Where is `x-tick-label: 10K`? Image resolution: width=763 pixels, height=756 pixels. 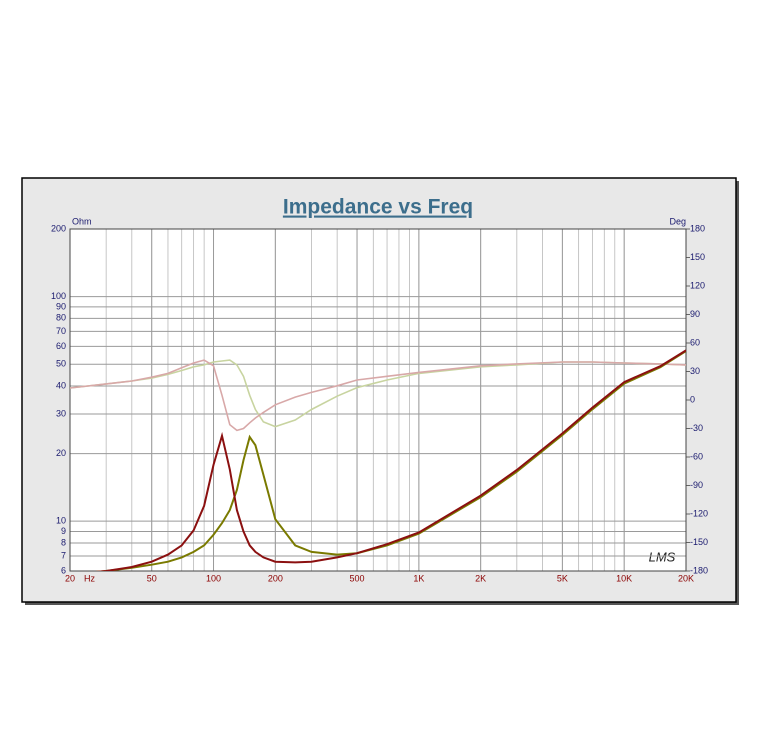 x-tick-label: 10K is located at coordinates (624, 578).